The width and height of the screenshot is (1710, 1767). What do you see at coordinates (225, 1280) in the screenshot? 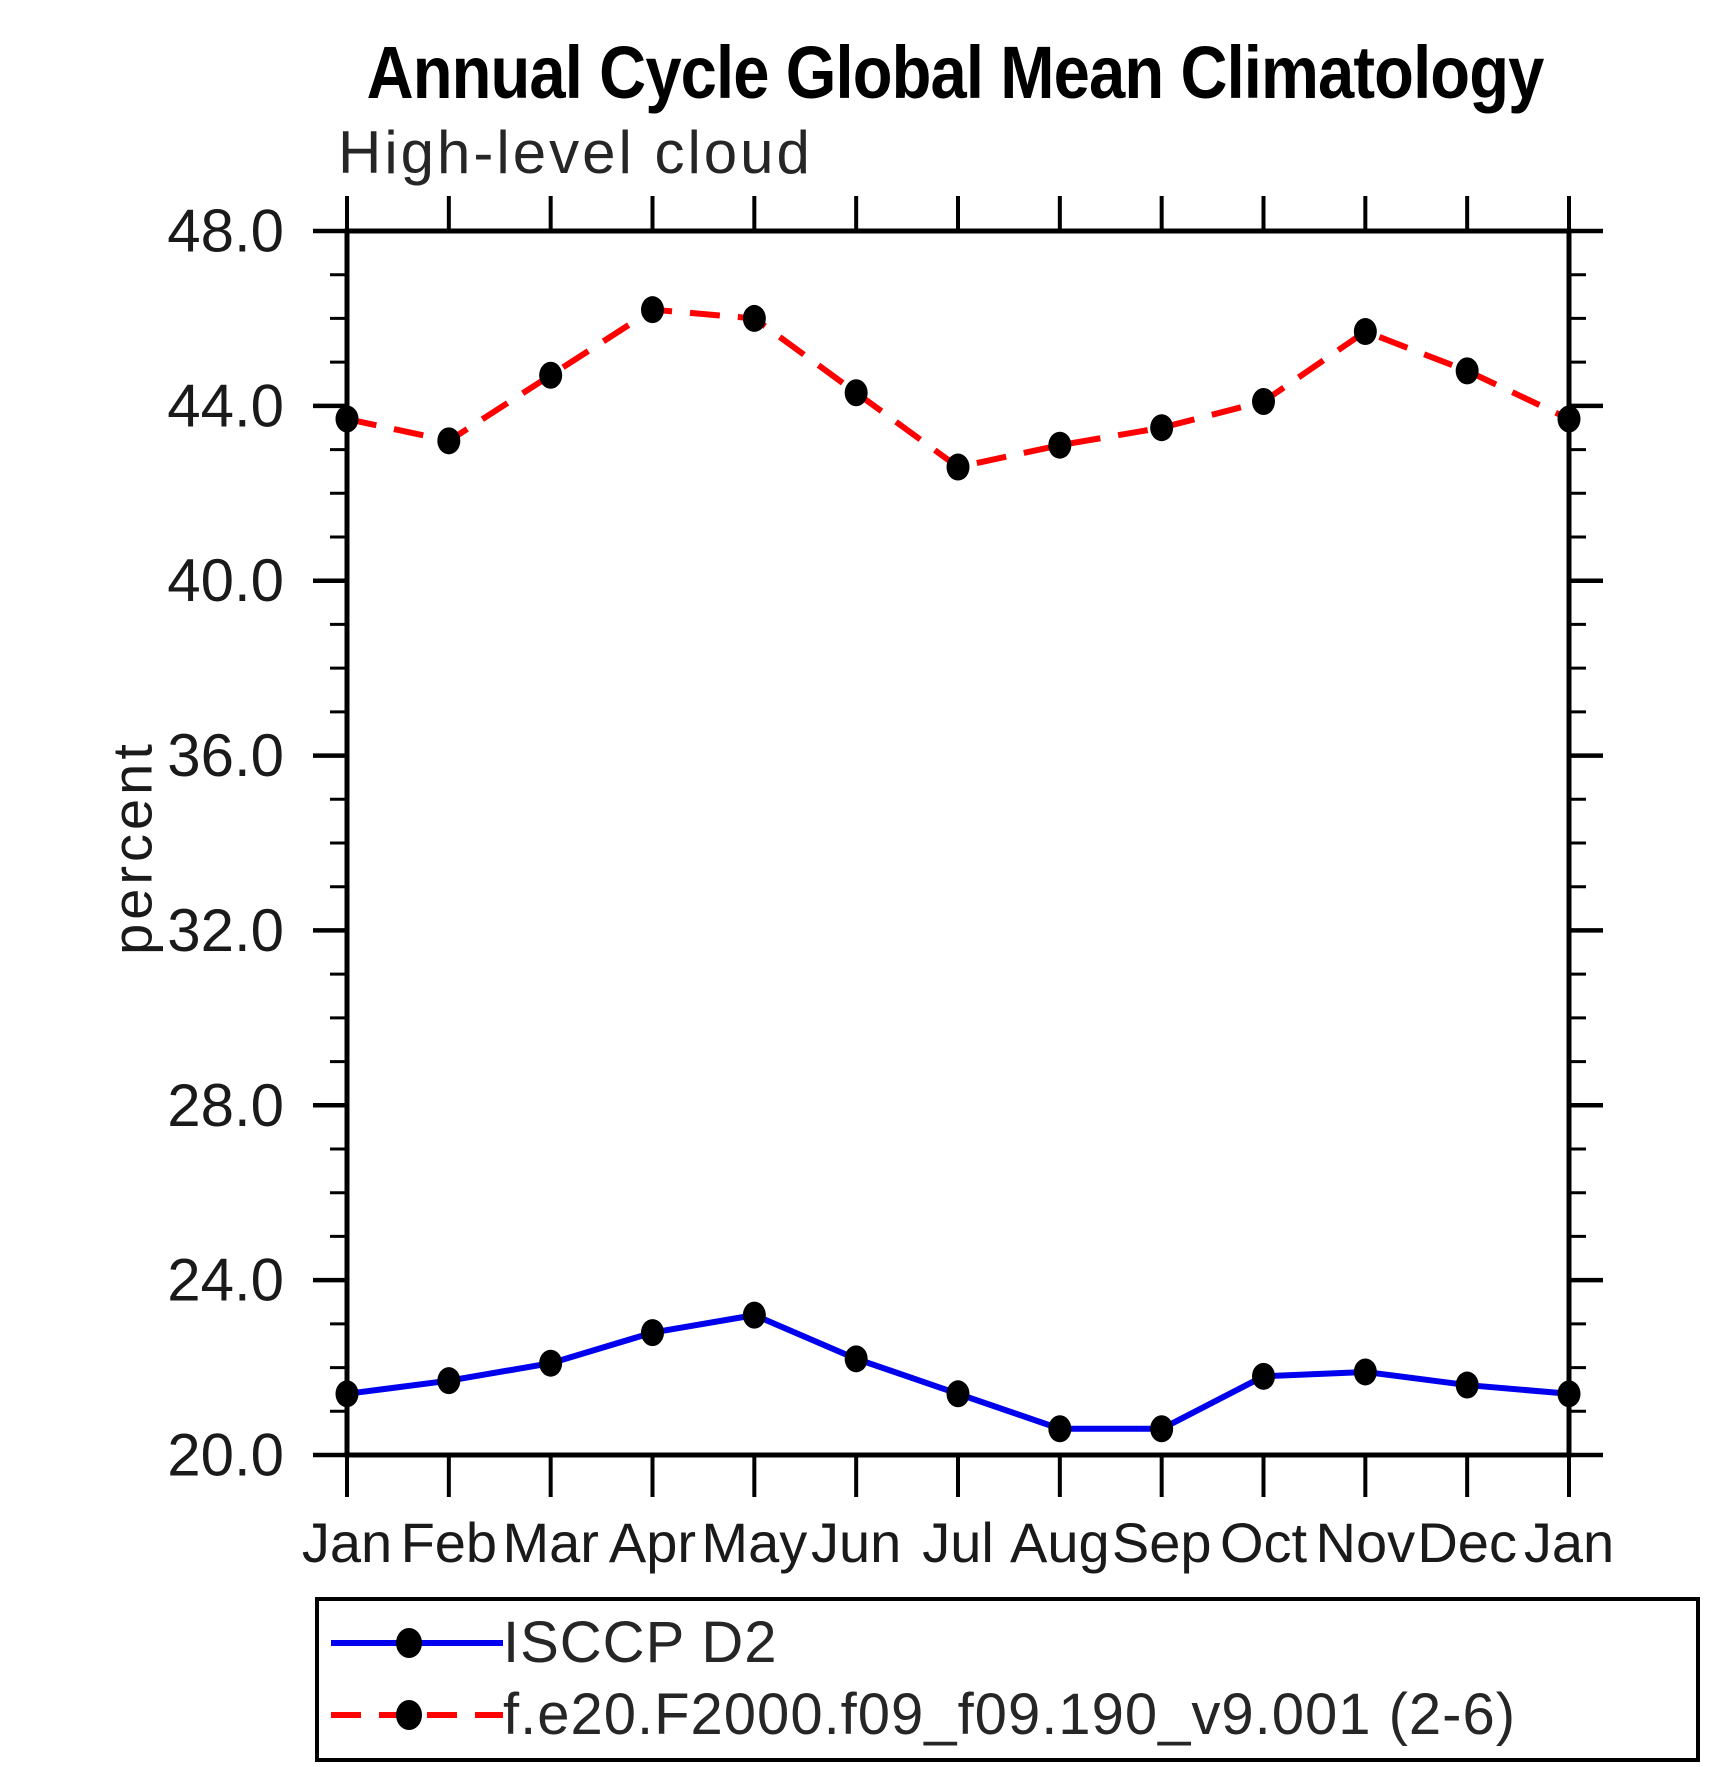
I see `y-tick-label: 24.0` at bounding box center [225, 1280].